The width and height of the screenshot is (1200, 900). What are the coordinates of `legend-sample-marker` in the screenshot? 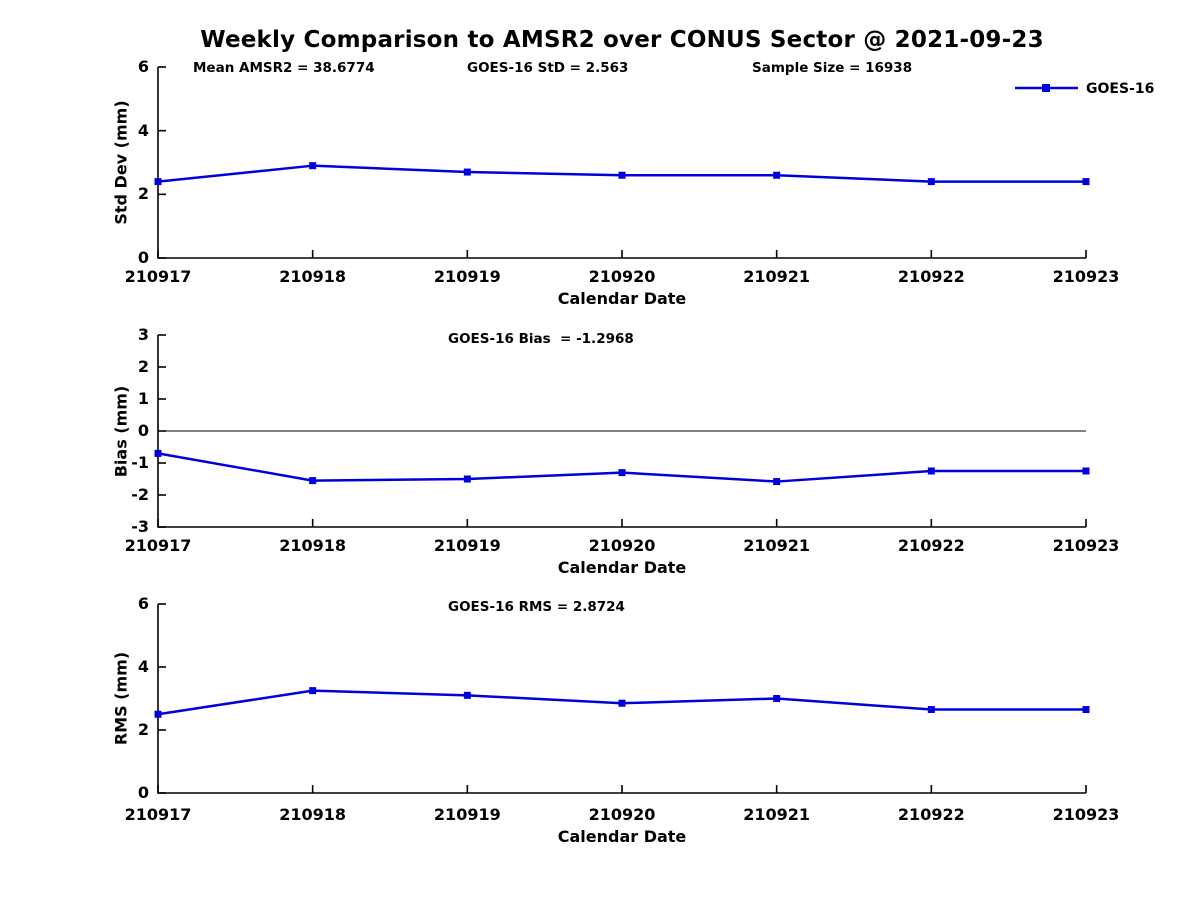 It's located at (1046, 88).